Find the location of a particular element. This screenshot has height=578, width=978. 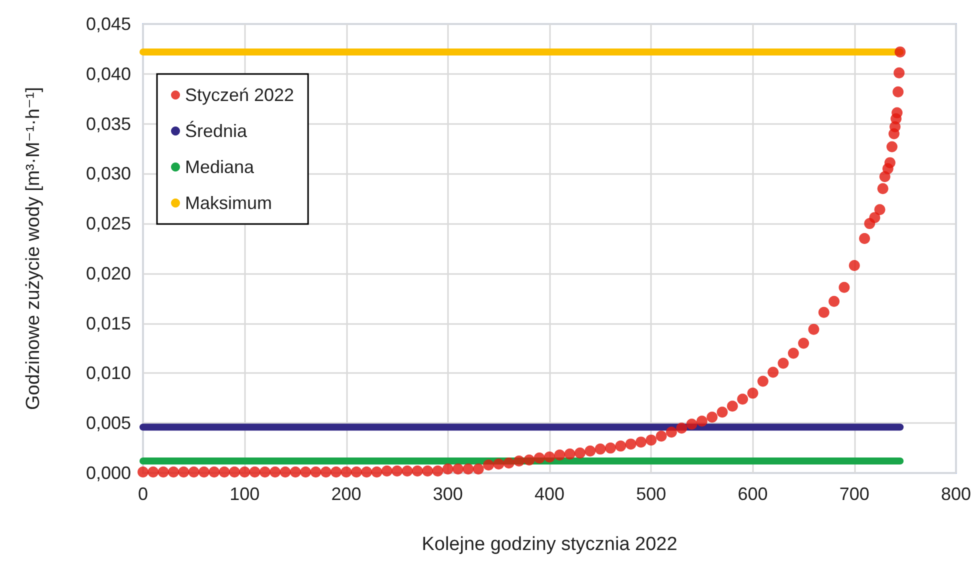

x-tick-label: 200 is located at coordinates (346, 494).